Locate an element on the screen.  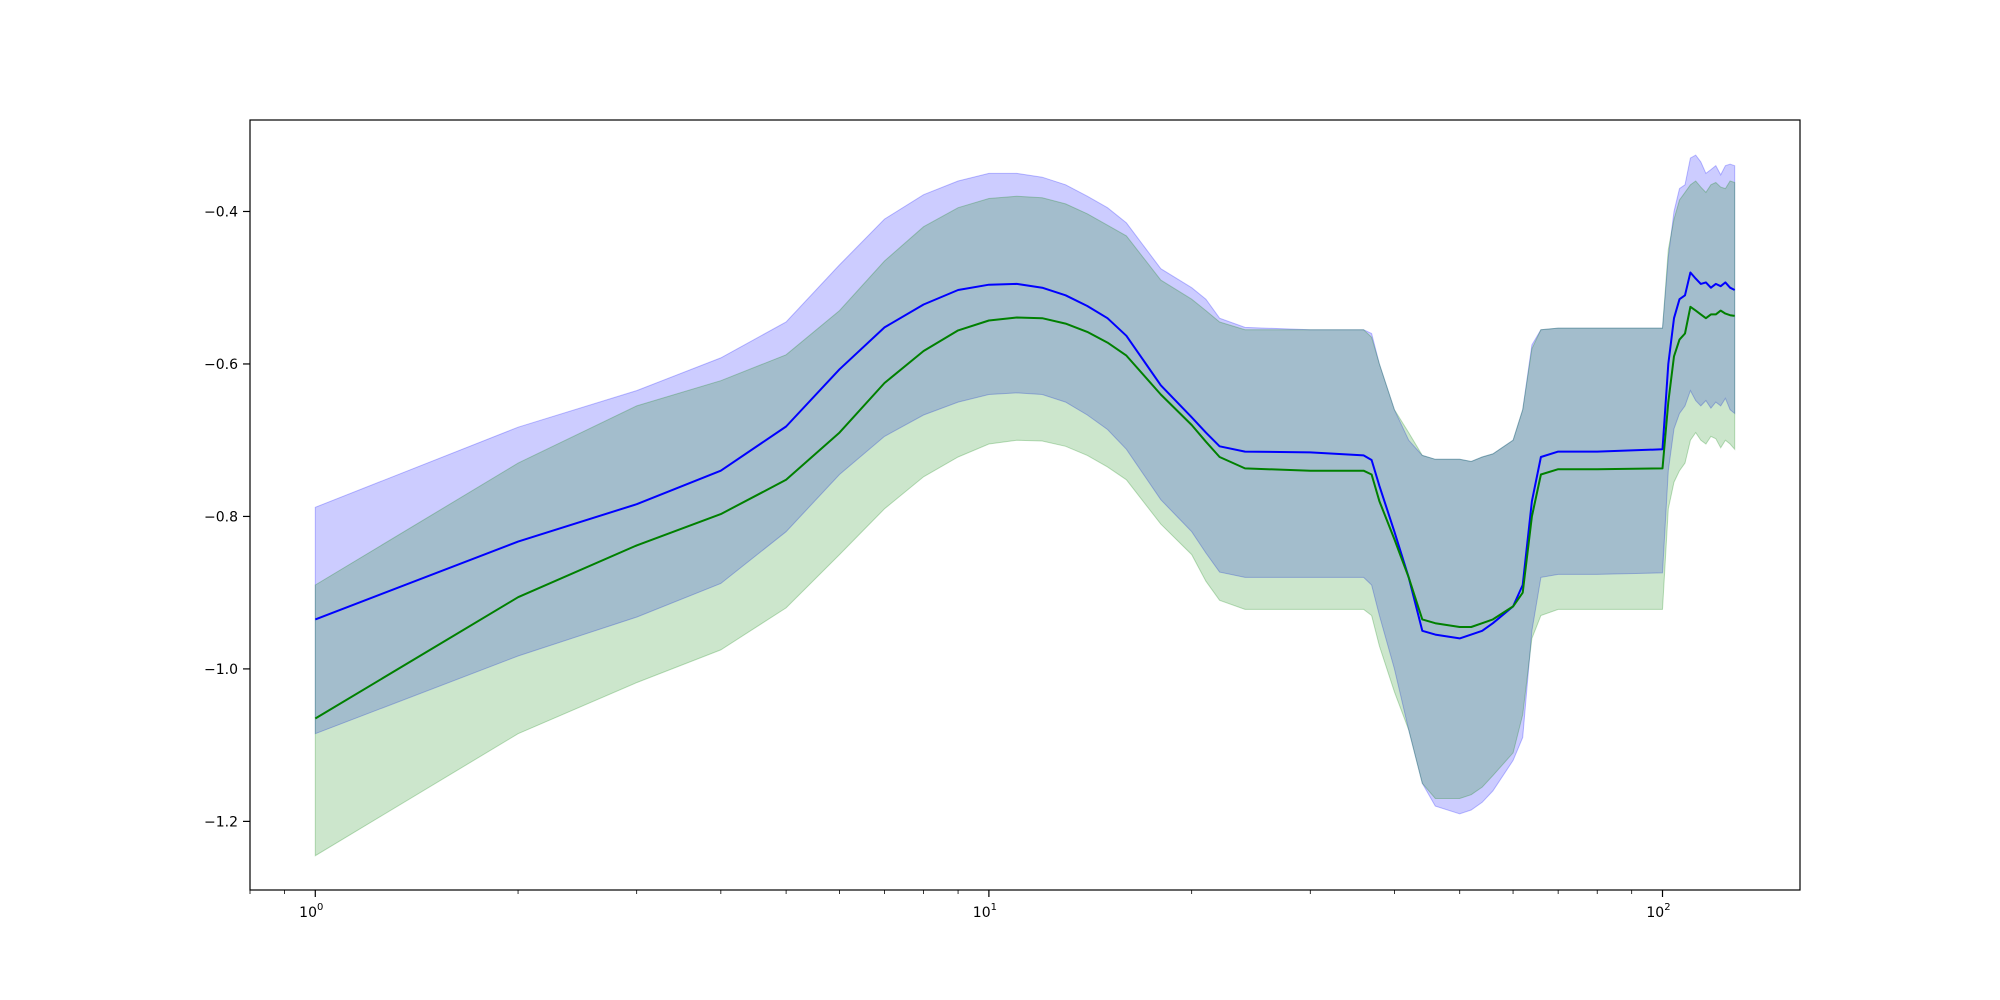
y-axis: −0.4 −0.6 −0.8 −1.0 −1.2 is located at coordinates (227, 517).